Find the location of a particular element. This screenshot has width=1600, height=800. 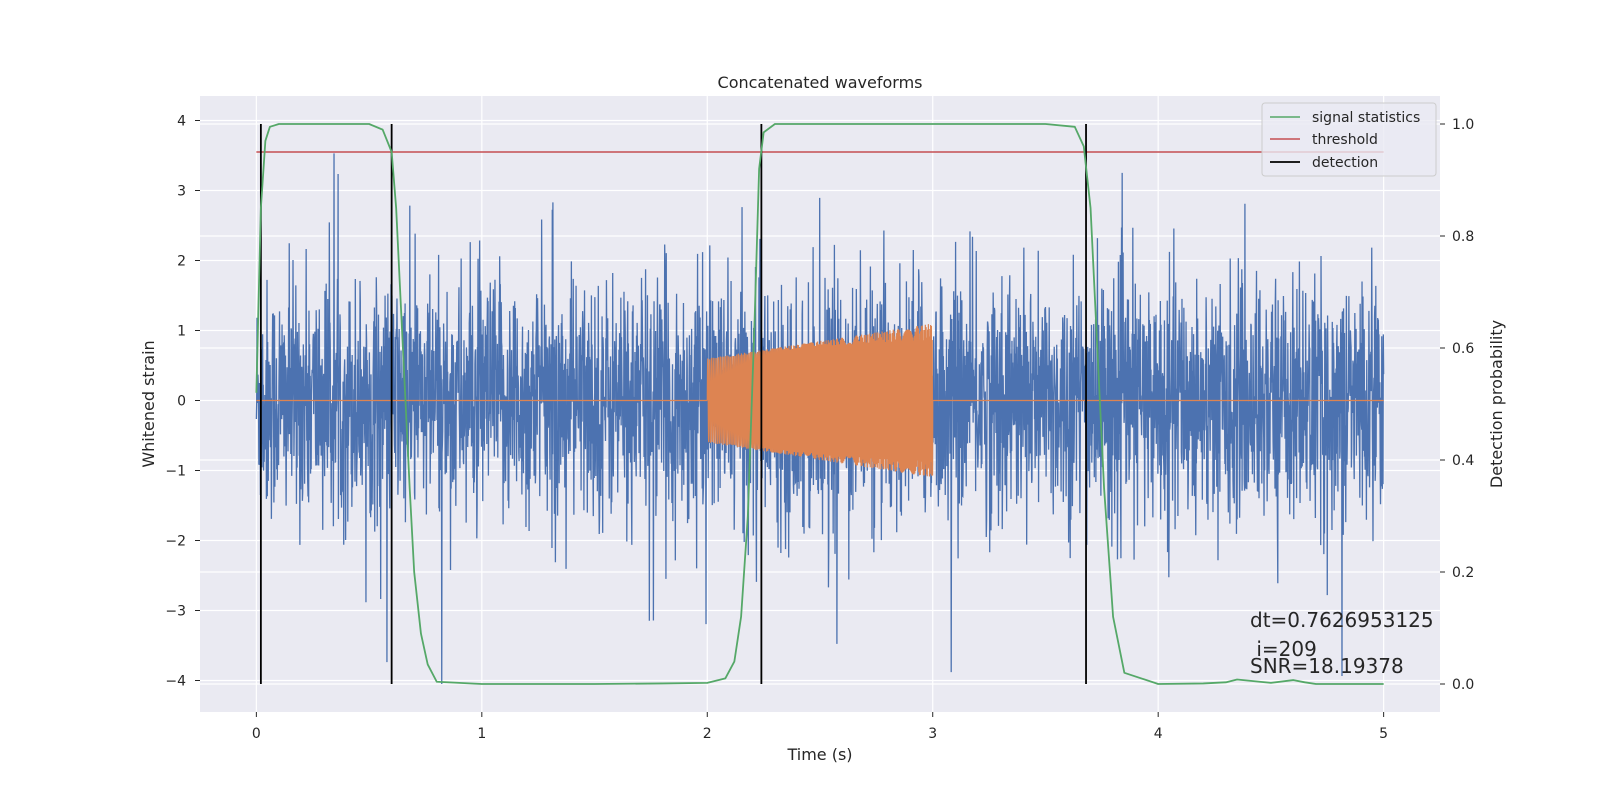

annotation-snr: SNR=18.19378 is located at coordinates (1327, 666).